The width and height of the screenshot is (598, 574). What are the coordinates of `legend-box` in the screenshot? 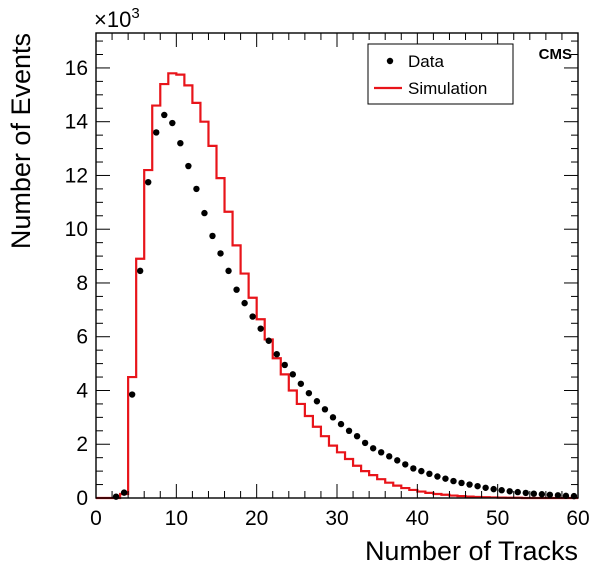 It's located at (440, 74).